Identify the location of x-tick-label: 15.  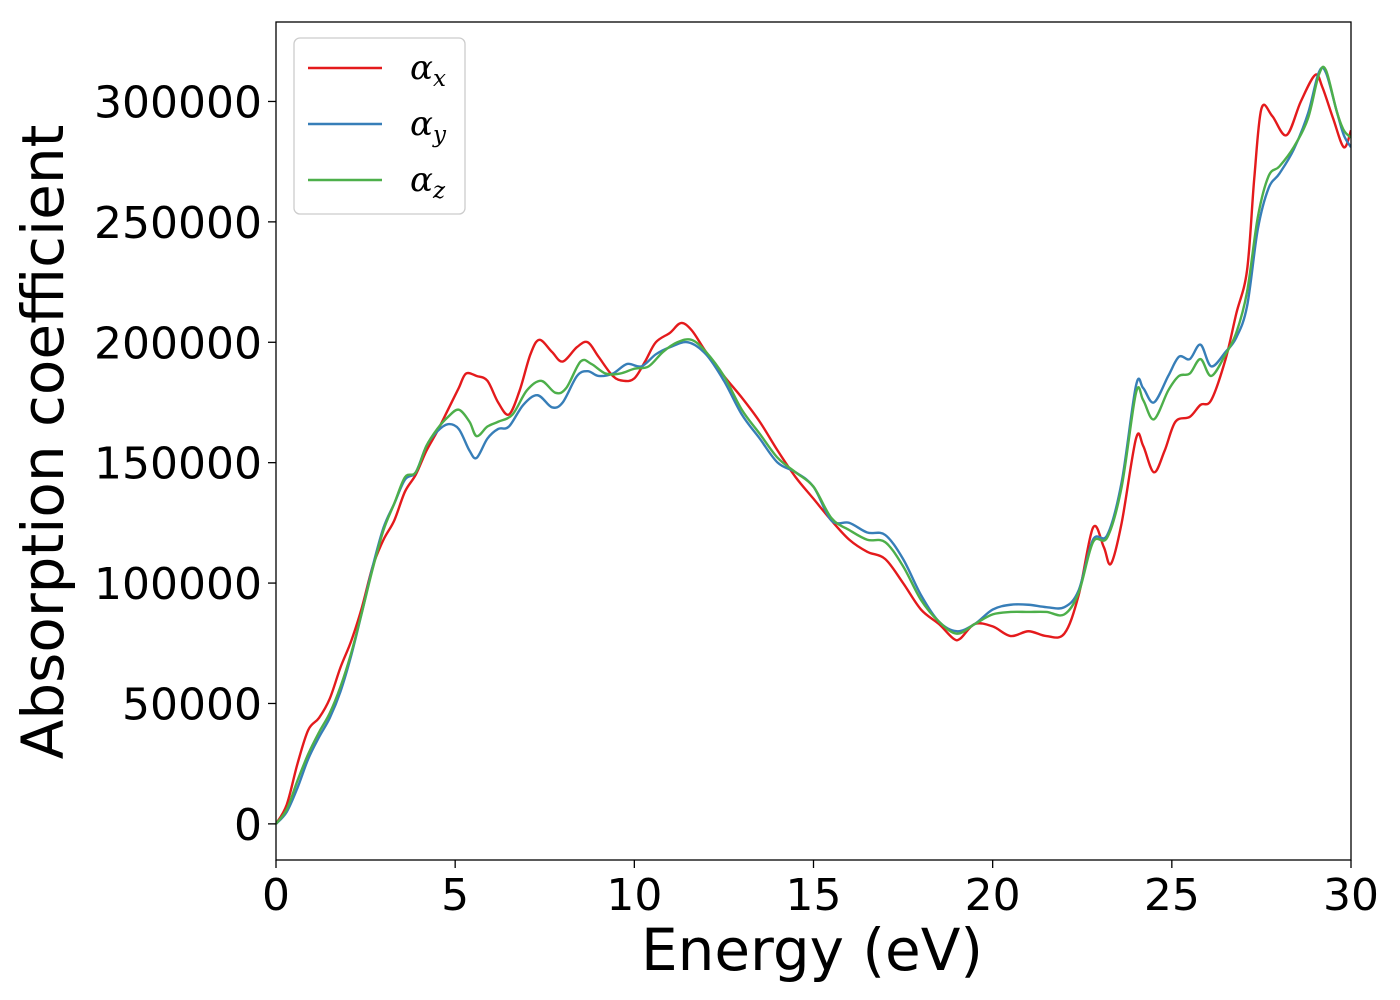
(814, 895).